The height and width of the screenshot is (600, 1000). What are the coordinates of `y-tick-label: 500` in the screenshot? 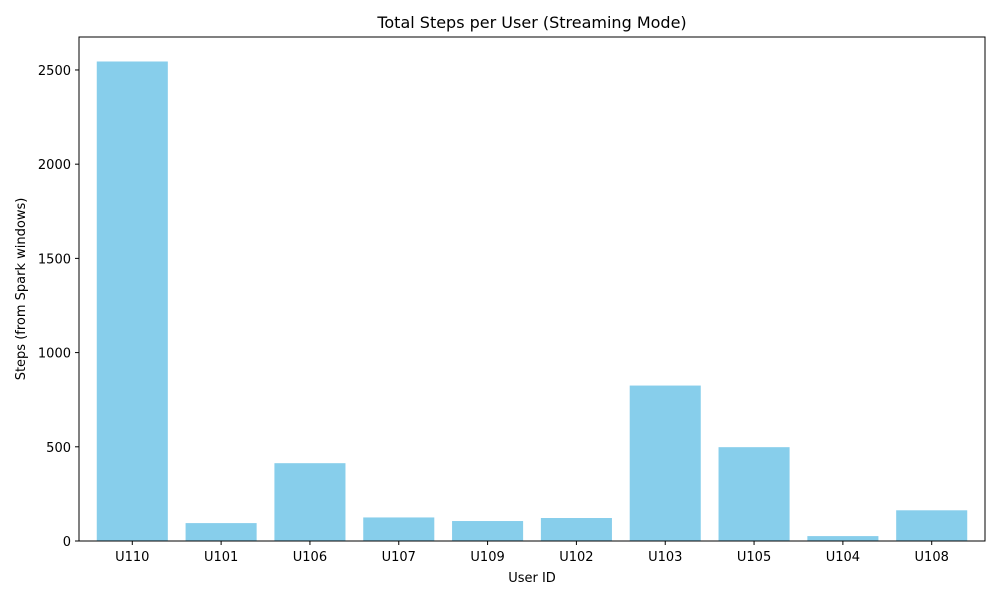 It's located at (58, 448).